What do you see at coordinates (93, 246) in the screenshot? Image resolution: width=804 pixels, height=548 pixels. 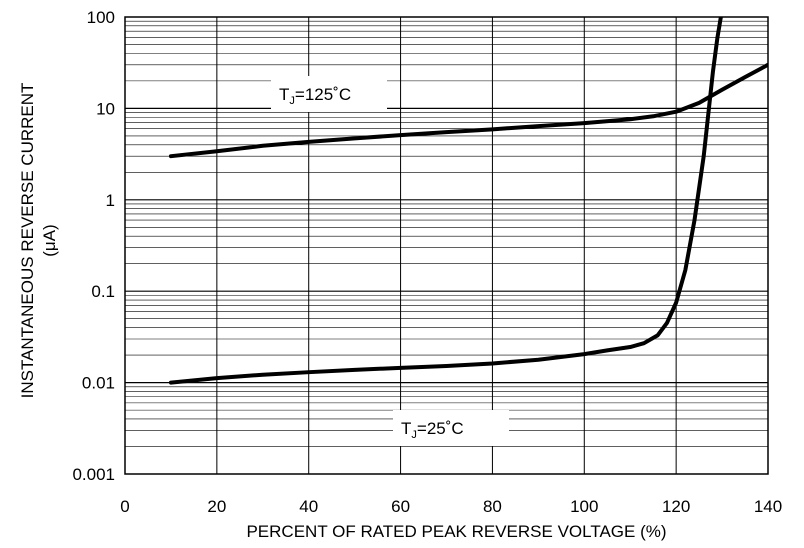 I see `y-tick-labels: 0.001 0.01 0.1 1 10 100` at bounding box center [93, 246].